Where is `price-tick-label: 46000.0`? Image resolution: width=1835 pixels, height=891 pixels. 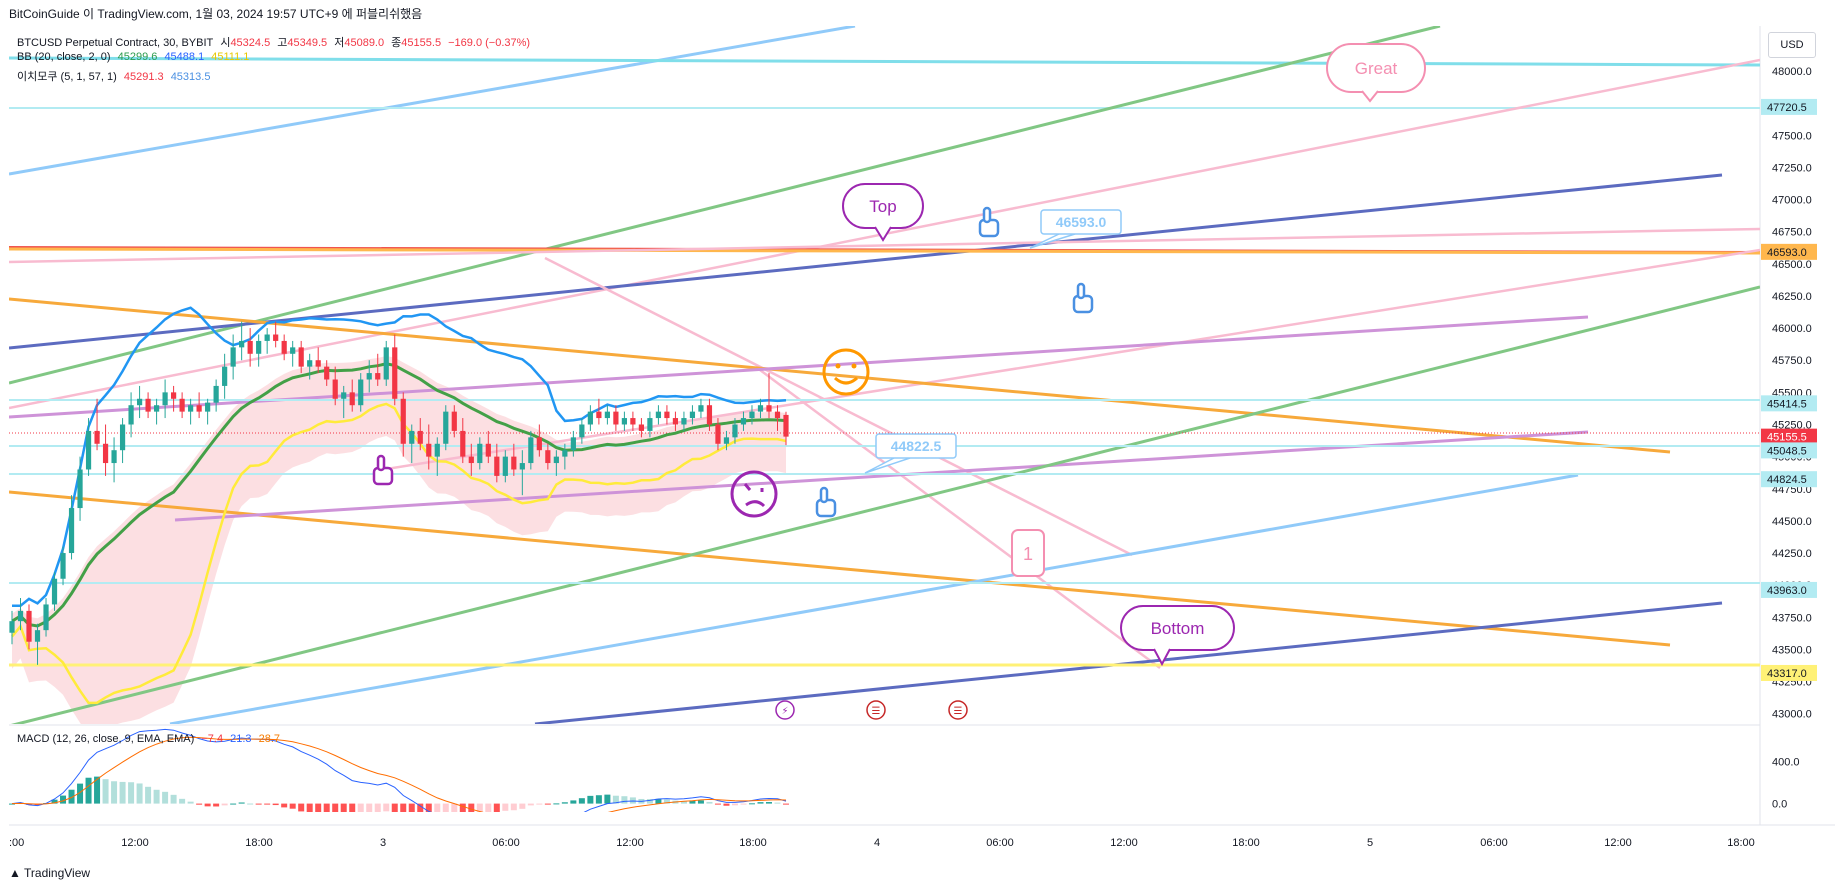 price-tick-label: 46000.0 is located at coordinates (1792, 329).